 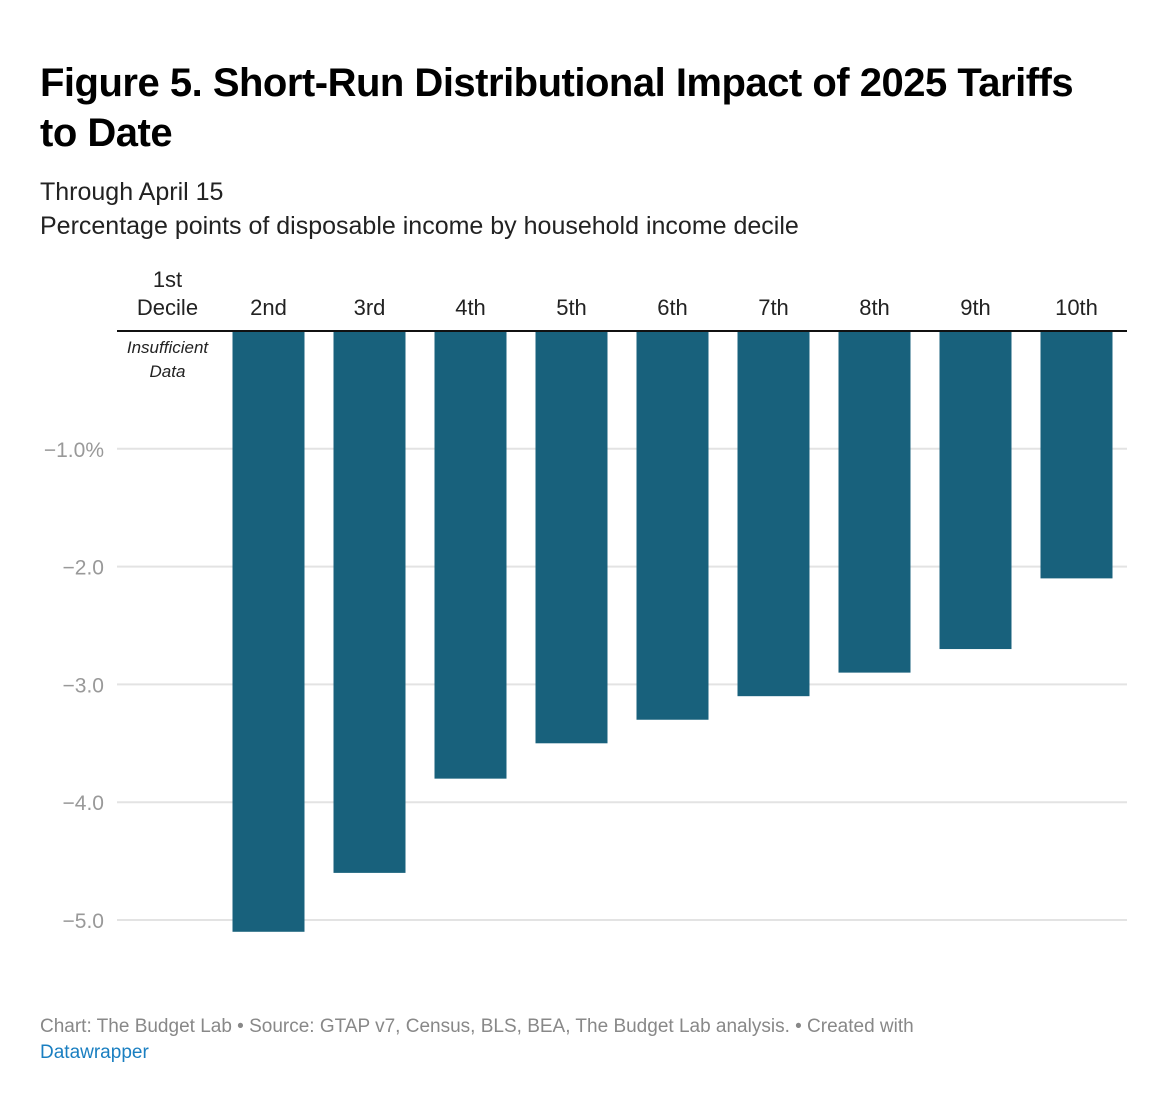 I want to click on bar-4th, so click(x=470, y=555).